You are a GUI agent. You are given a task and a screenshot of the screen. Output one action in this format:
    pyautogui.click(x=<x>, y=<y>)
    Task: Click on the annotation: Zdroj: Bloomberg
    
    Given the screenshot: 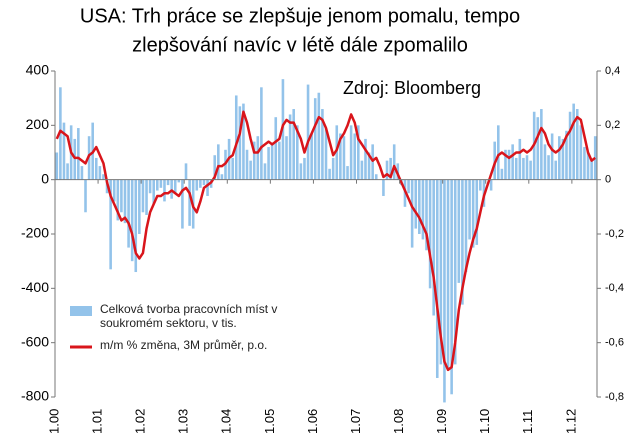 What is the action you would take?
    pyautogui.click(x=412, y=88)
    